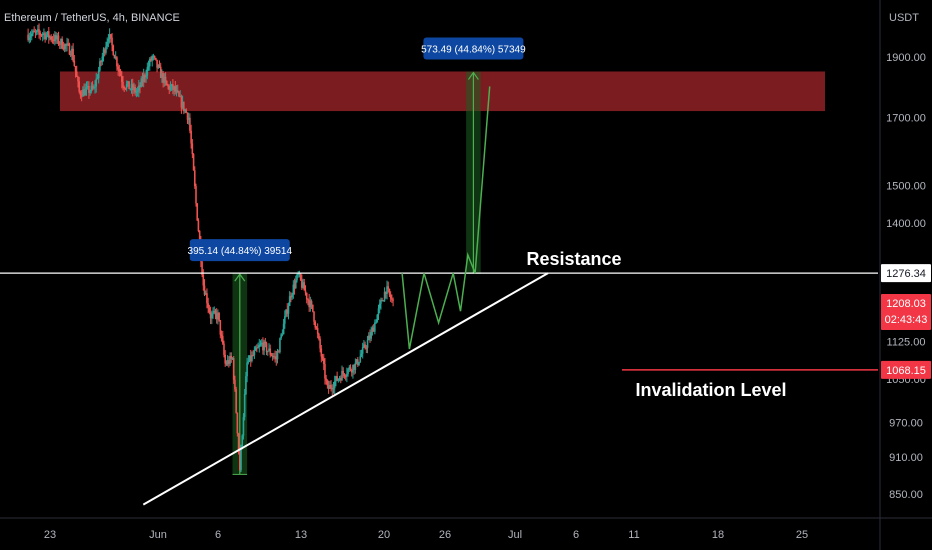 The width and height of the screenshot is (932, 550). I want to click on projection-path, so click(446, 218).